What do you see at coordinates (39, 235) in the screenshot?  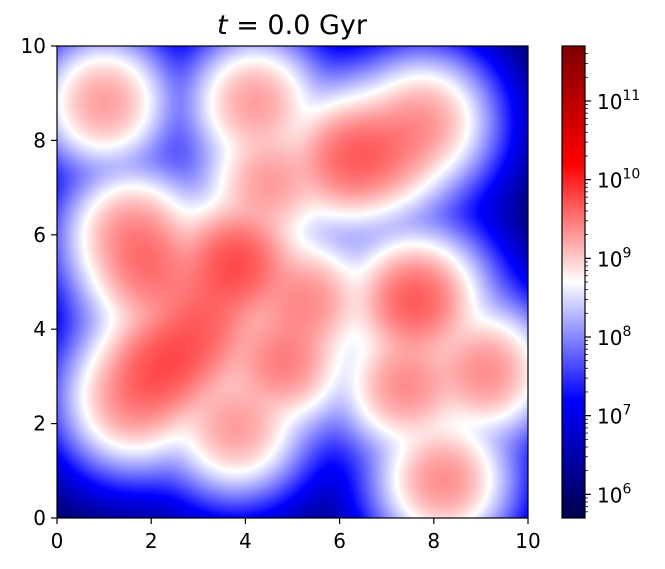 I see `y-tick-label: 6` at bounding box center [39, 235].